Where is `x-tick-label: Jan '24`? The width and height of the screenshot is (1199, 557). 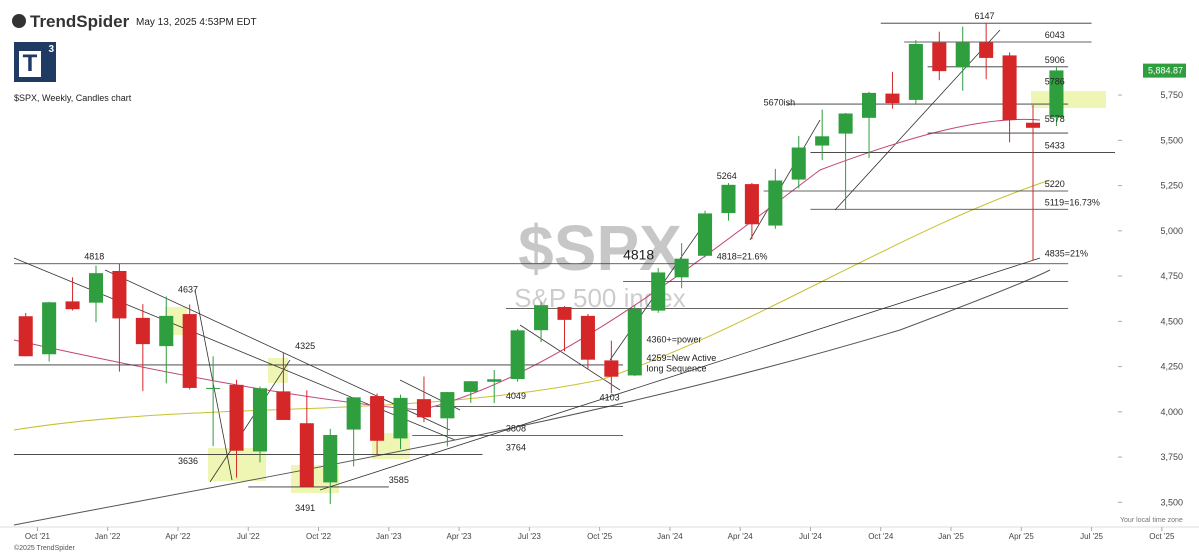
x-tick-label: Jan '24 is located at coordinates (670, 536).